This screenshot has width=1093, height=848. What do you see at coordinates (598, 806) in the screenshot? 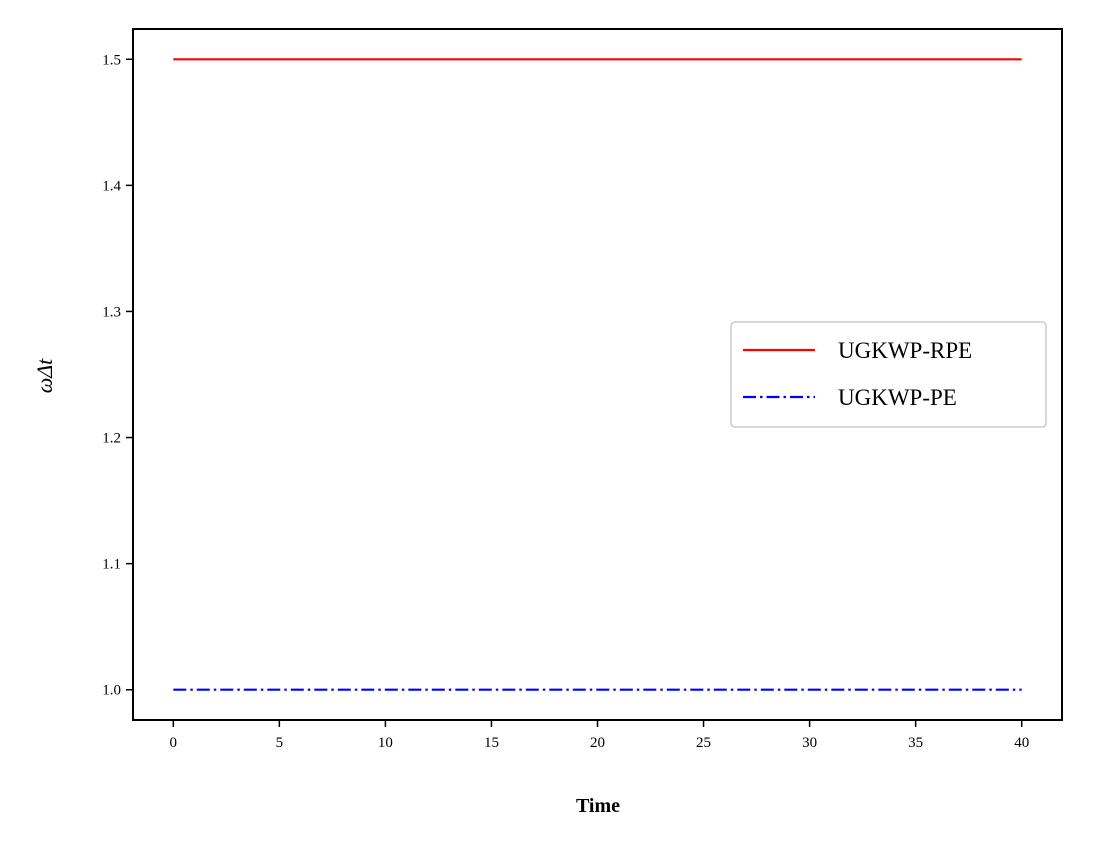
I see `x-axis-label: Time` at bounding box center [598, 806].